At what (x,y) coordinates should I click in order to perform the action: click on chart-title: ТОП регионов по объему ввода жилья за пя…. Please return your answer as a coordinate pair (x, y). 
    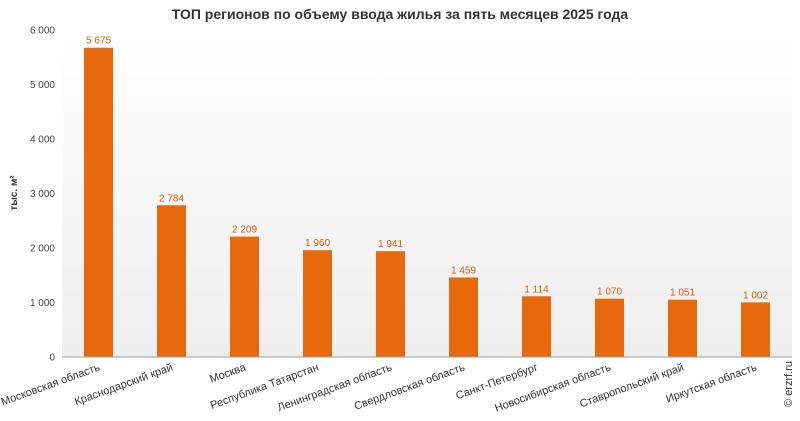
    Looking at the image, I should click on (400, 14).